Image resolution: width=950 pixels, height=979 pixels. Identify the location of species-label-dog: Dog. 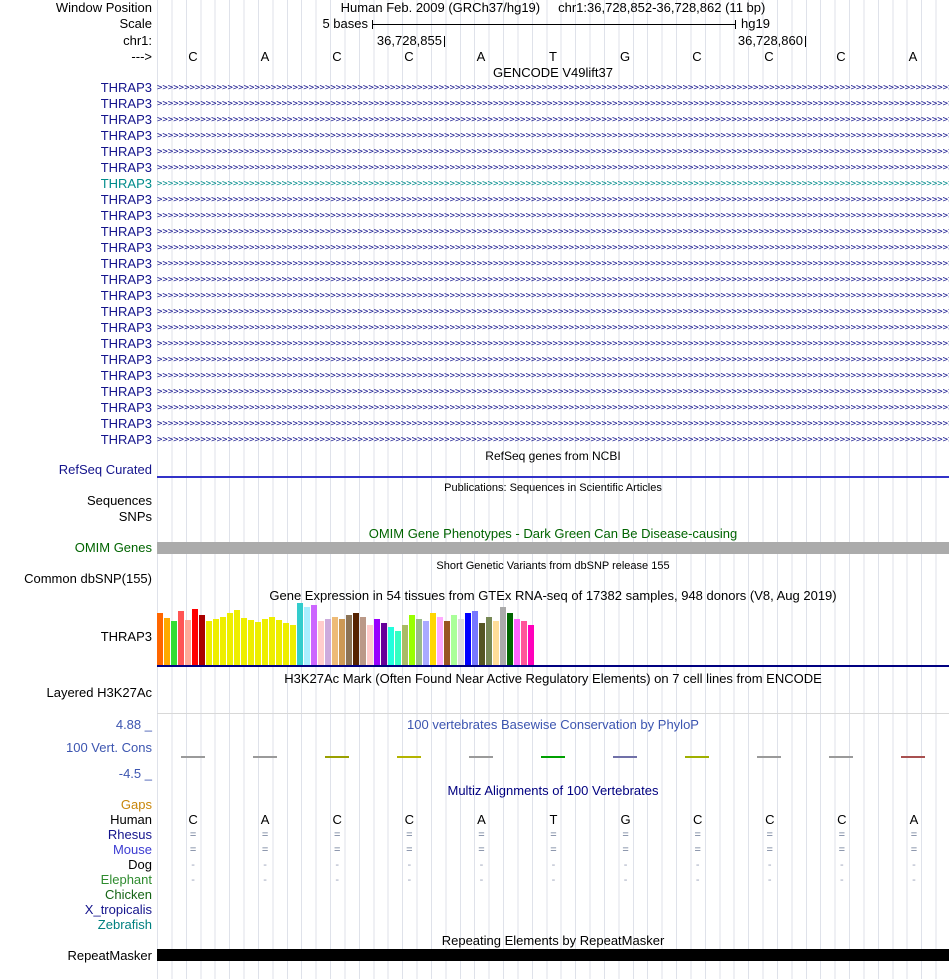
(140, 864).